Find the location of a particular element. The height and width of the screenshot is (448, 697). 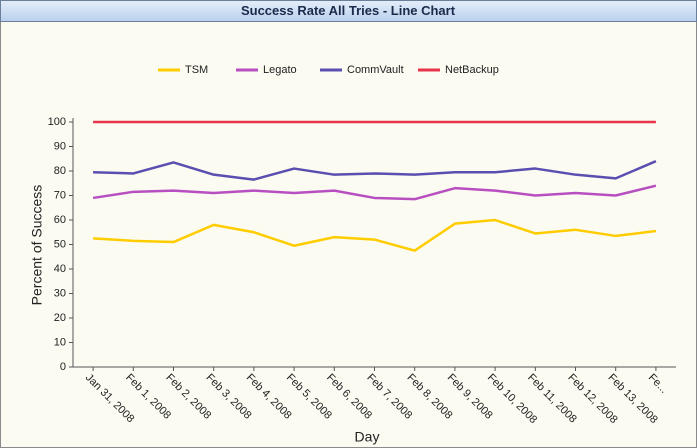

y-tick-label: 40 is located at coordinates (60, 269).